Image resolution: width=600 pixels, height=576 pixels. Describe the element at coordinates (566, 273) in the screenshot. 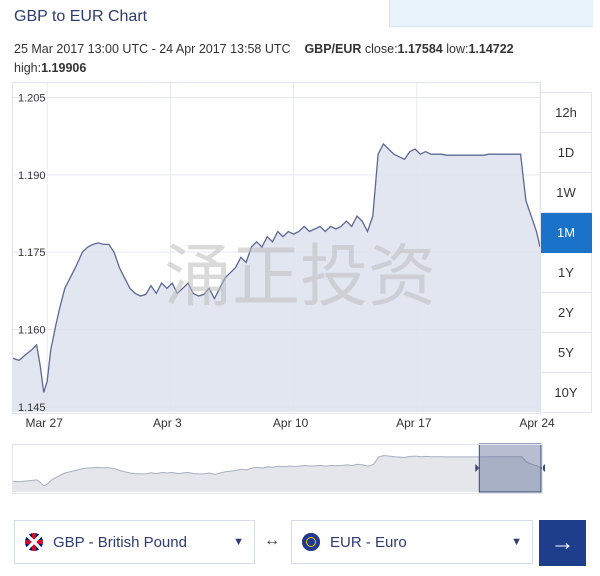

I see `range-button-1y: 1Y` at that location.